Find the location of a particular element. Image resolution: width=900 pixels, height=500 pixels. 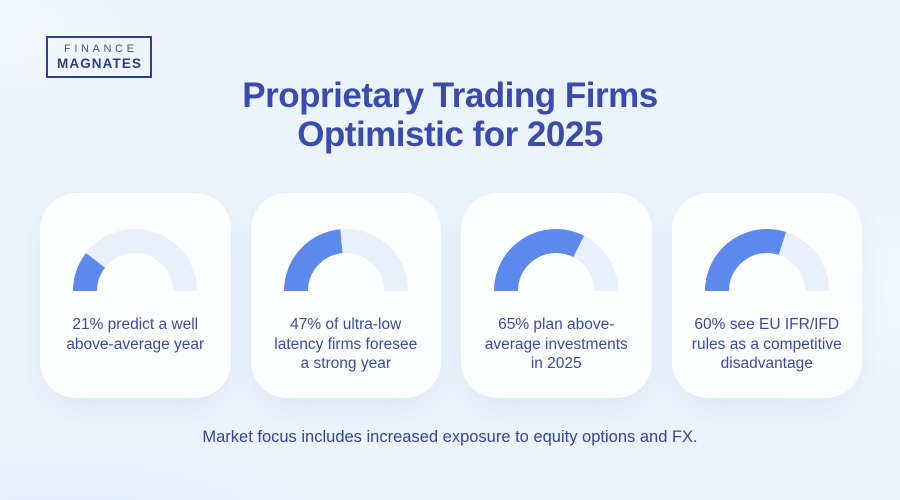

page-title-line-2: Optimistic for 2025 is located at coordinates (450, 134).